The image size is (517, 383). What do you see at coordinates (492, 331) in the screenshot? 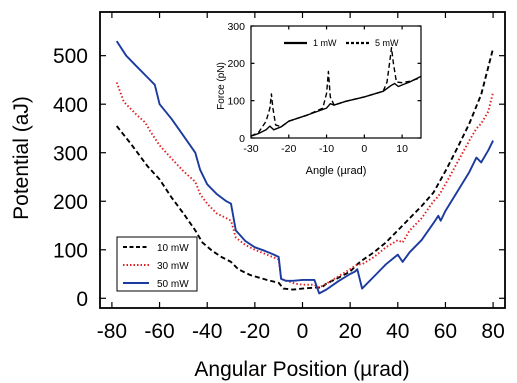
I see `main-x-tick-label: 80` at bounding box center [492, 331].